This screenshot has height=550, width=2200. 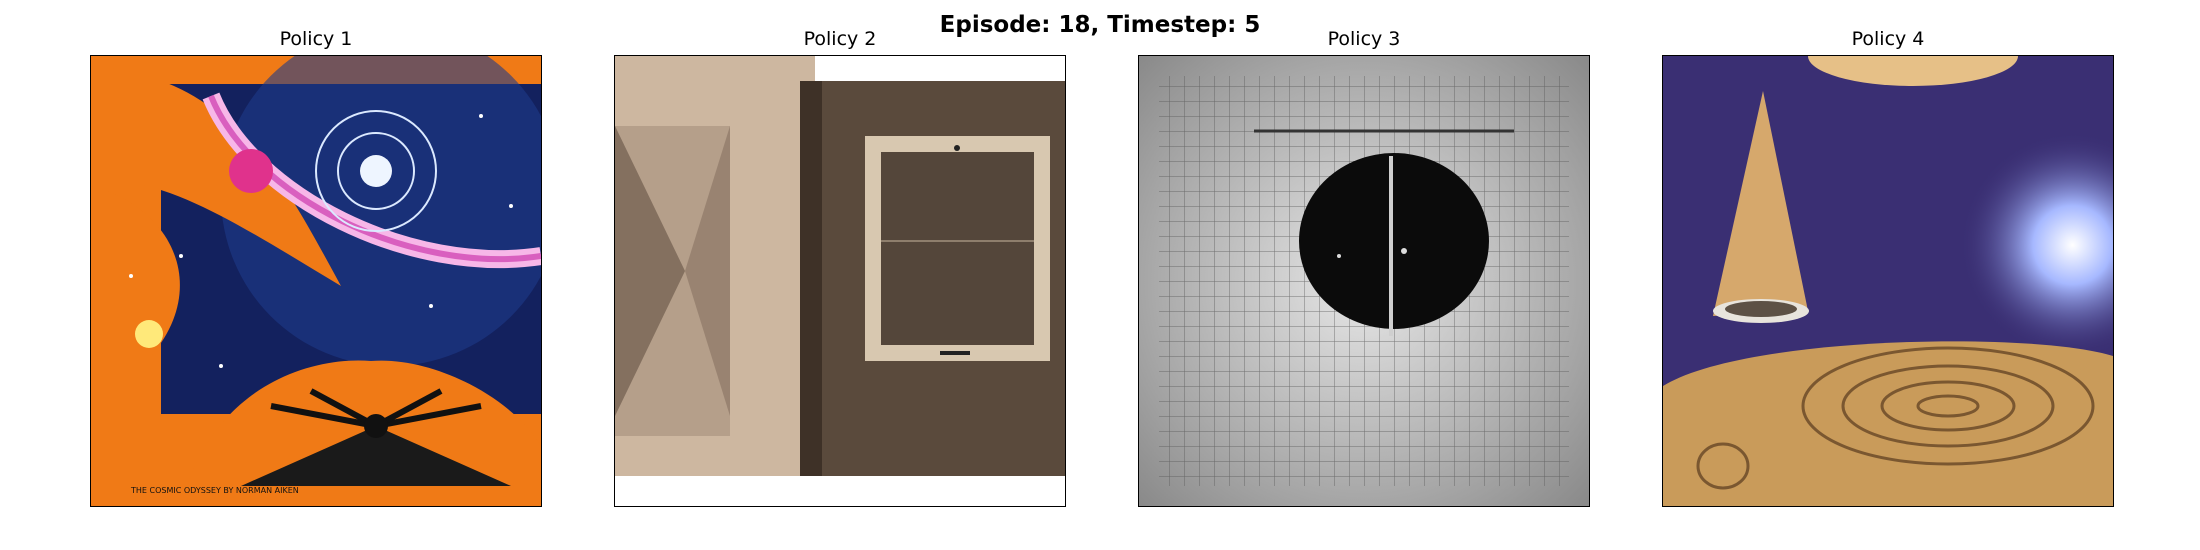 I want to click on panel-title-1: Policy 1, so click(x=316, y=39).